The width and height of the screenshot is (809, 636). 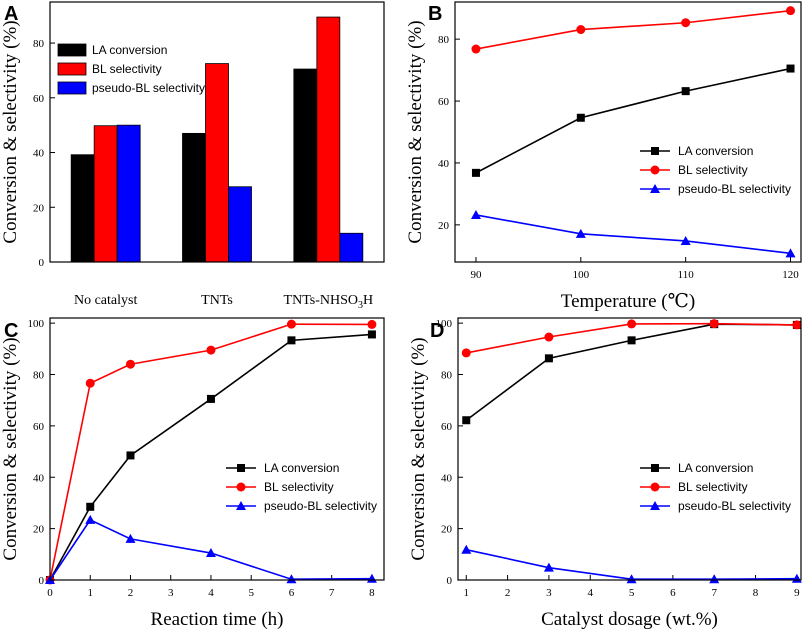 What do you see at coordinates (211, 593) in the screenshot?
I see `panel-c-xtick-label: 4` at bounding box center [211, 593].